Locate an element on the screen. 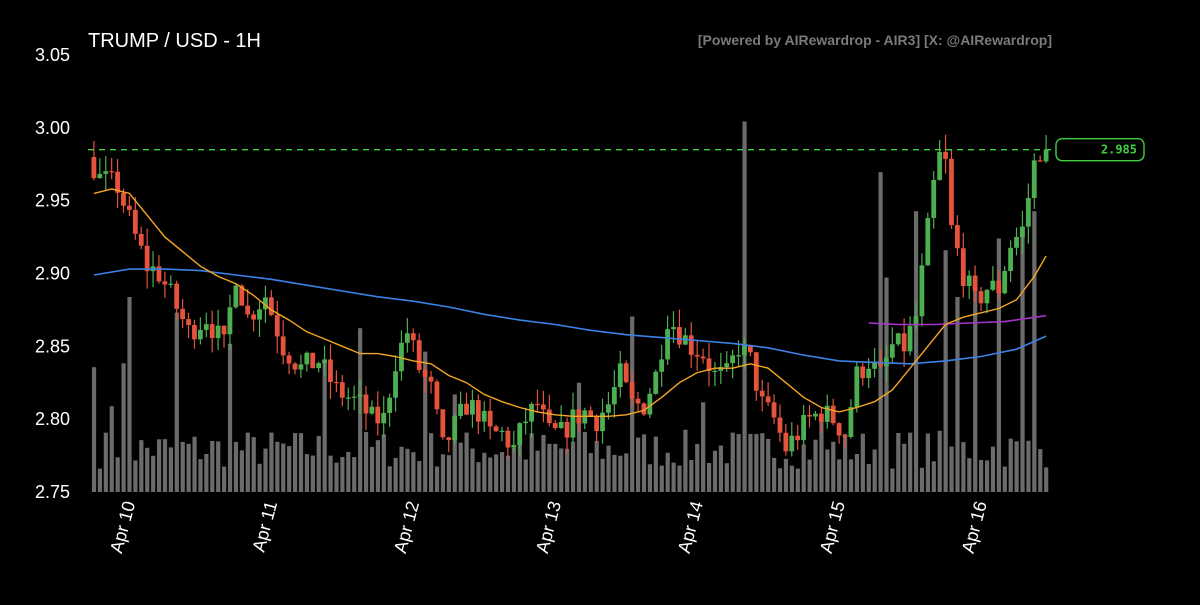  current-price-box is located at coordinates (1100, 149).